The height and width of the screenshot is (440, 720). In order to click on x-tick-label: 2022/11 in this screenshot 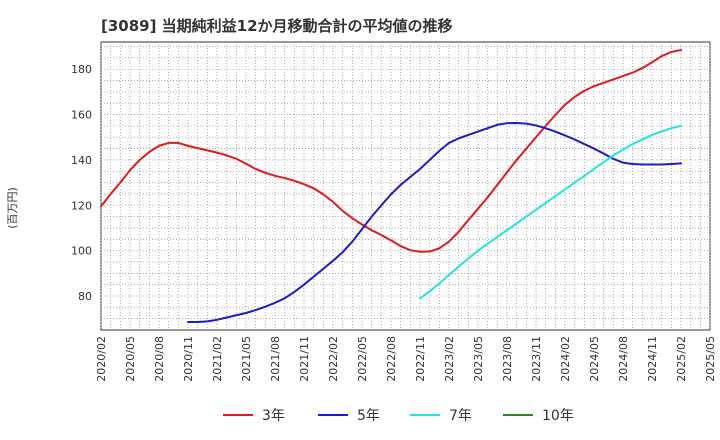, I will do `click(420, 359)`.